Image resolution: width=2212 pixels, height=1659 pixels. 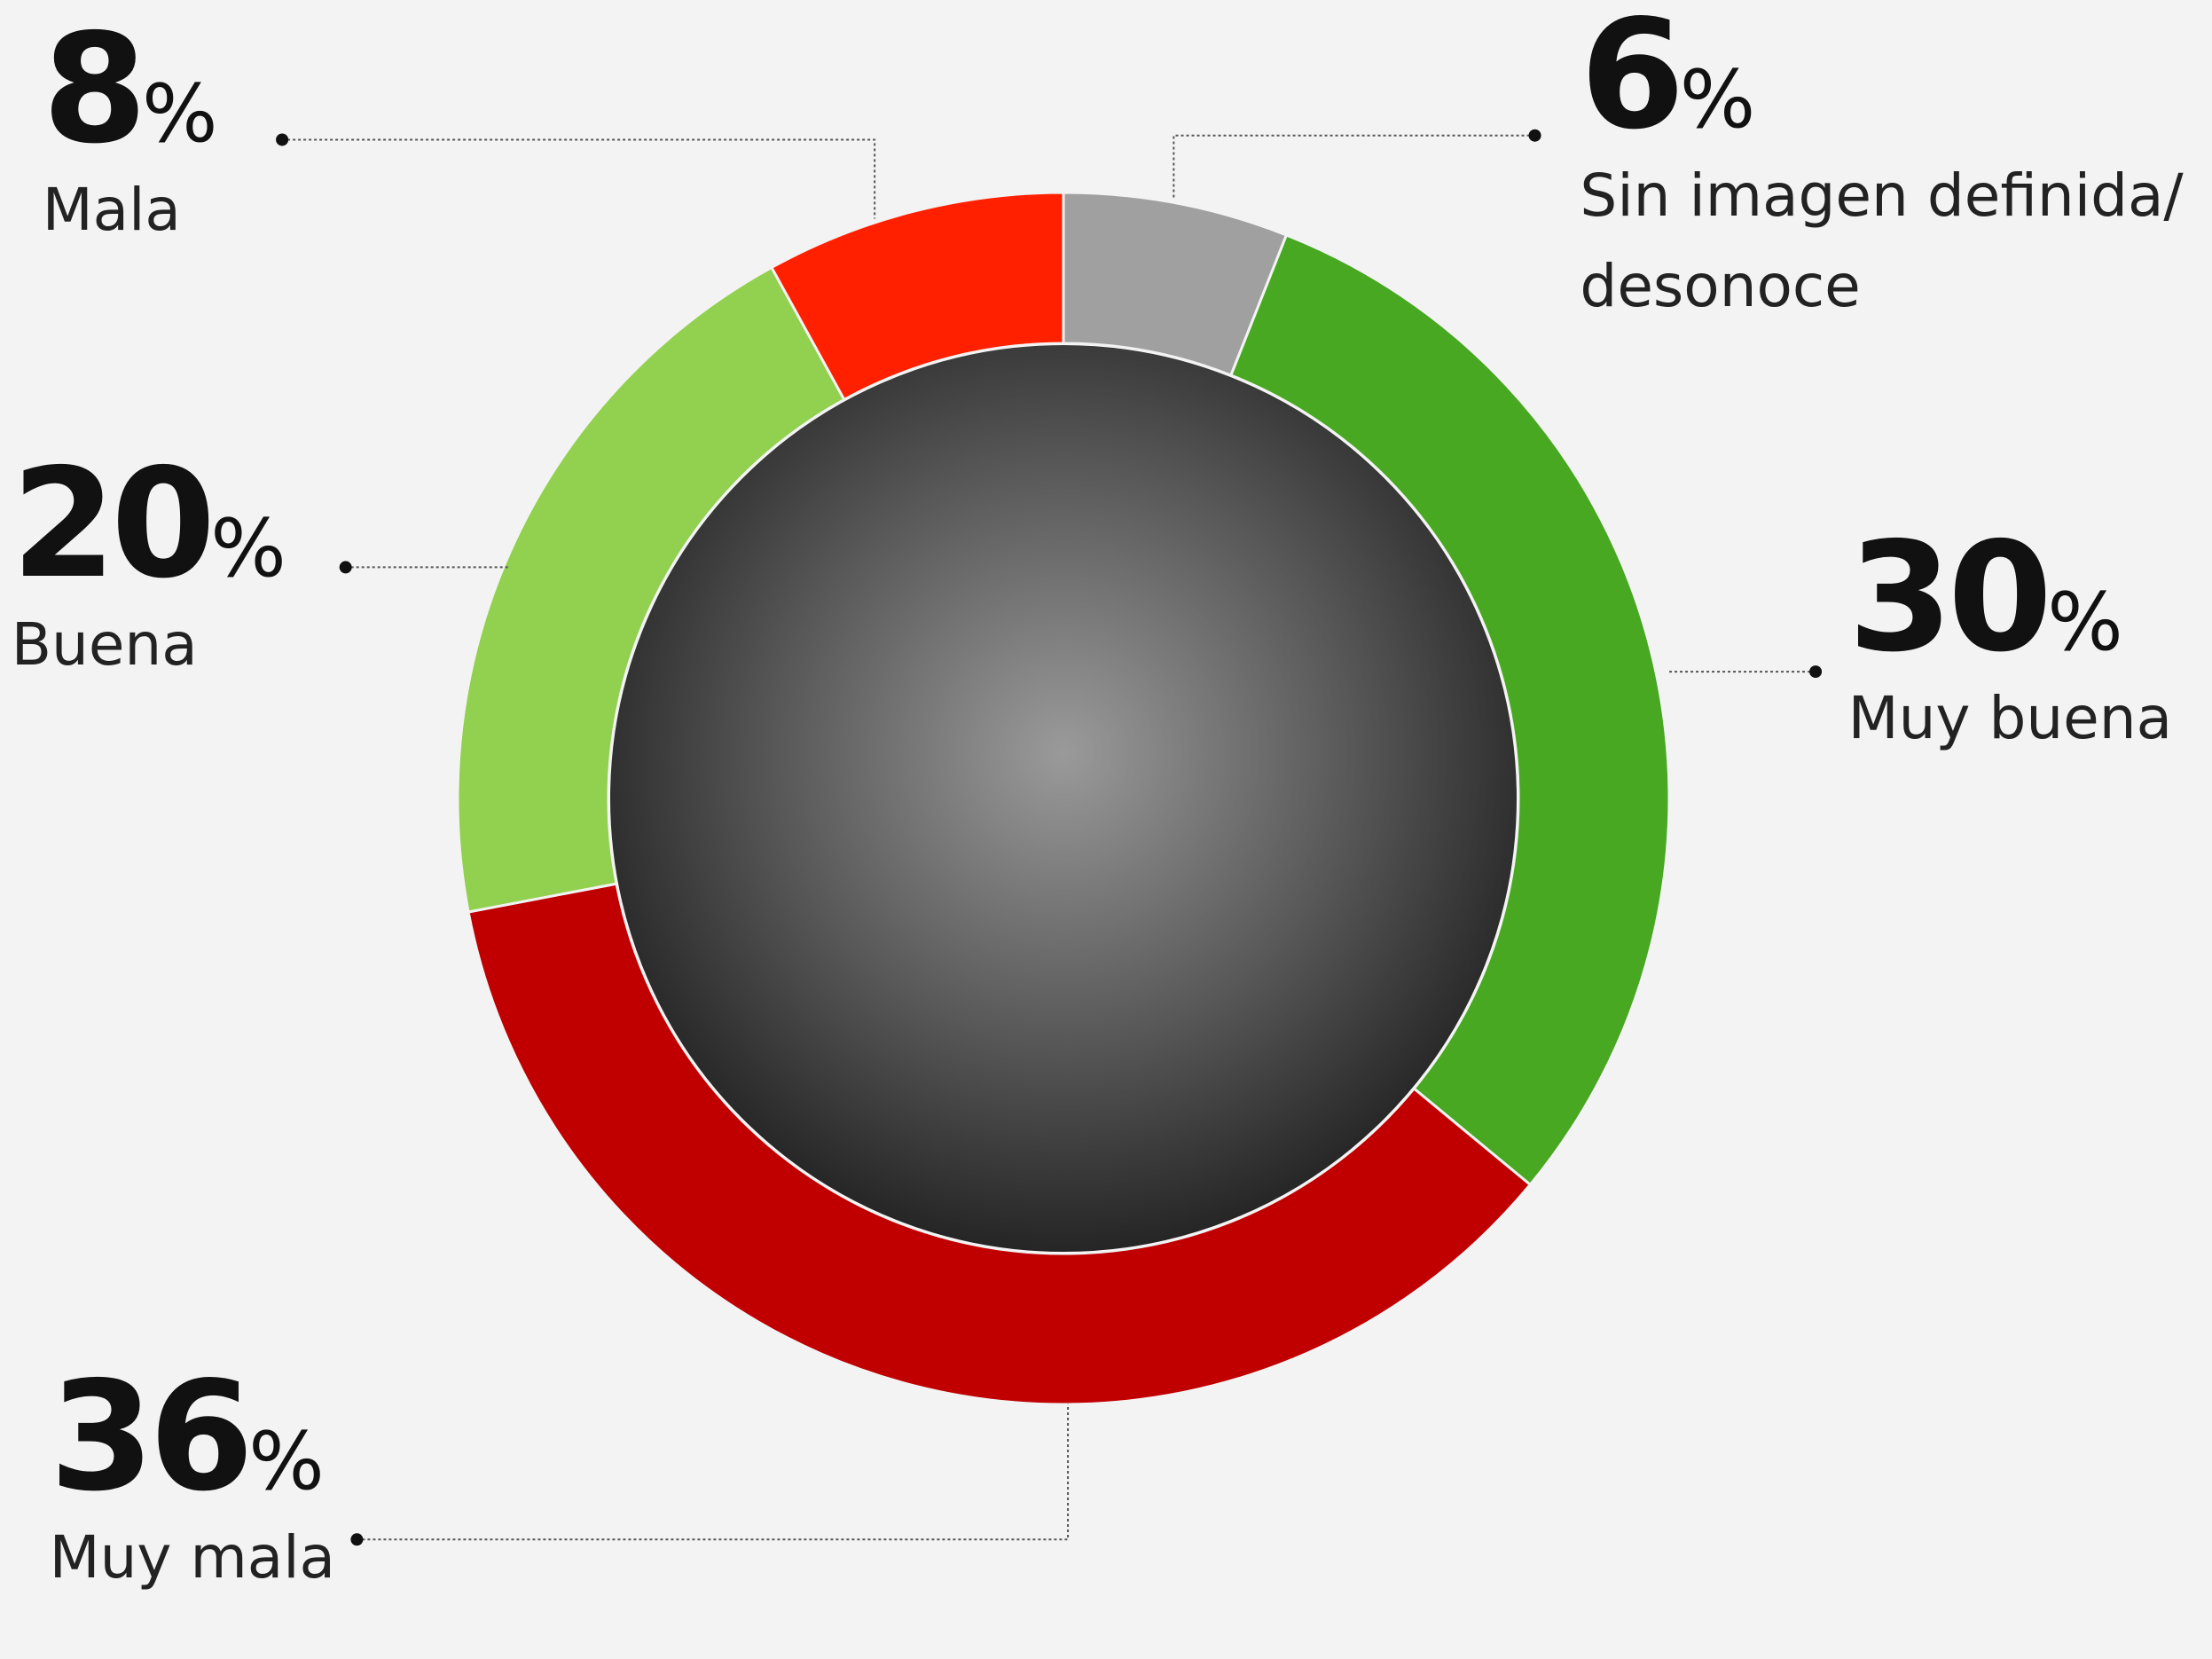 I want to click on label: 36% Muy mala, so click(x=332, y=1482).